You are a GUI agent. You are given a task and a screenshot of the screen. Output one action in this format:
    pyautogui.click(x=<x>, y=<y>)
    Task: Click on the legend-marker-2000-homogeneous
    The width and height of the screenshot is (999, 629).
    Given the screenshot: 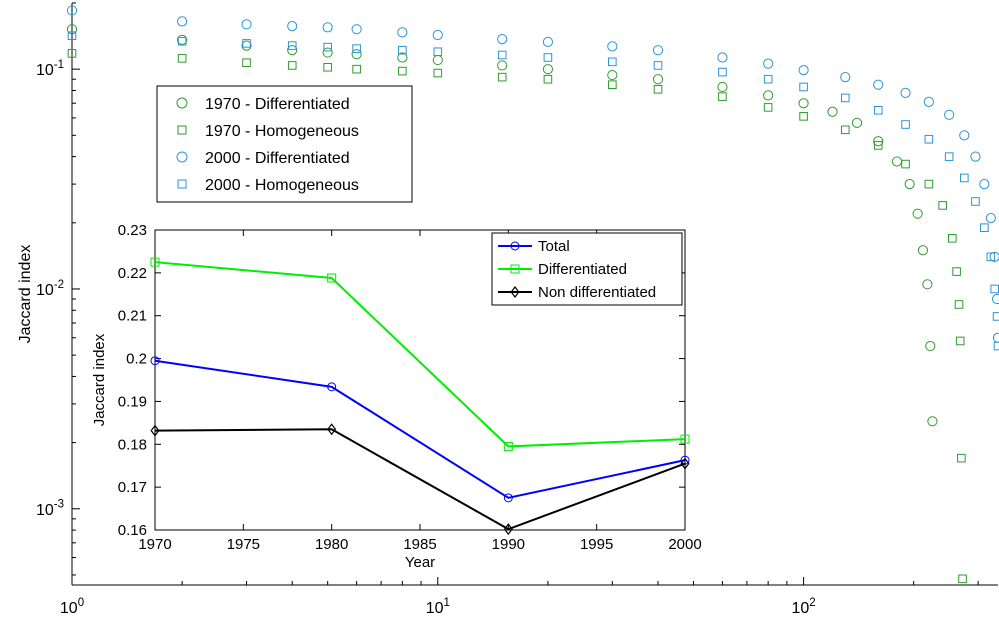 What is the action you would take?
    pyautogui.click(x=182, y=184)
    